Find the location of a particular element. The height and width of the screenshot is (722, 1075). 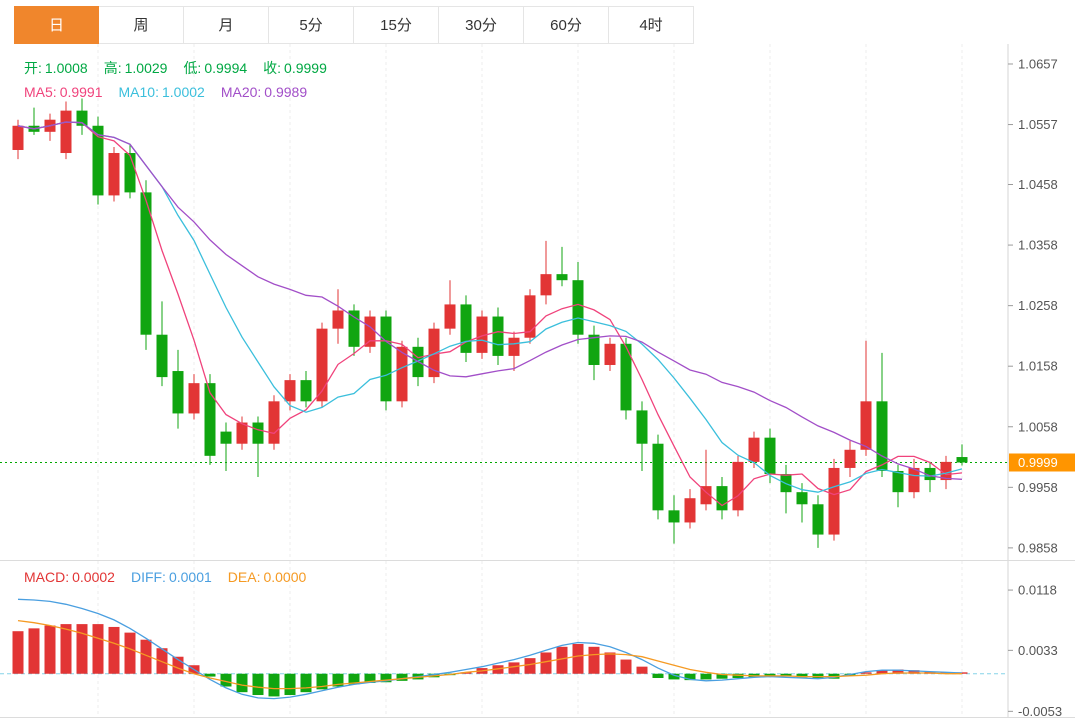

tab-5分: 5分 is located at coordinates (311, 25).